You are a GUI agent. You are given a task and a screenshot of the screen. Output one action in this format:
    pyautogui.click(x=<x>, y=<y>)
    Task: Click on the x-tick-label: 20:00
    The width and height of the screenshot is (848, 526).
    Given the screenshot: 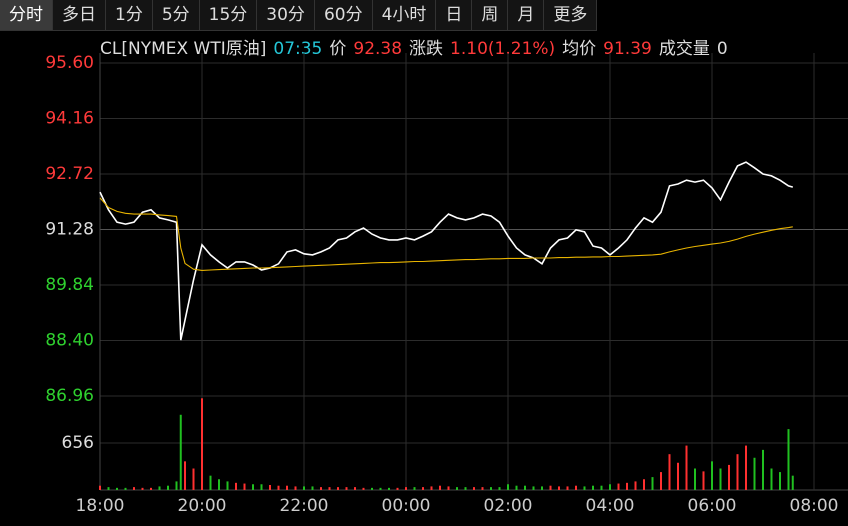 What is the action you would take?
    pyautogui.click(x=202, y=506)
    